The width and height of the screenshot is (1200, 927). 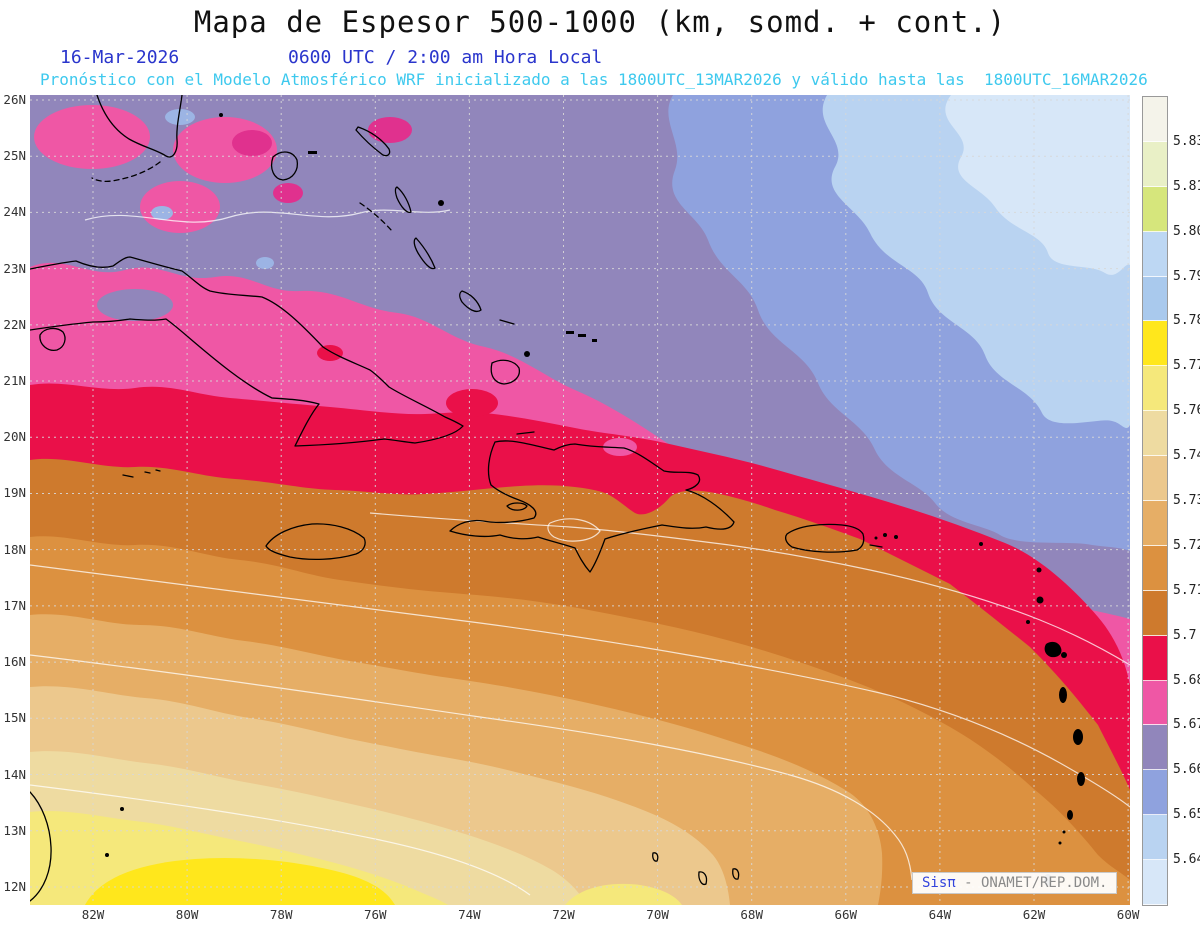 What do you see at coordinates (247, 351) in the screenshot?
I see `coastline-cuba` at bounding box center [247, 351].